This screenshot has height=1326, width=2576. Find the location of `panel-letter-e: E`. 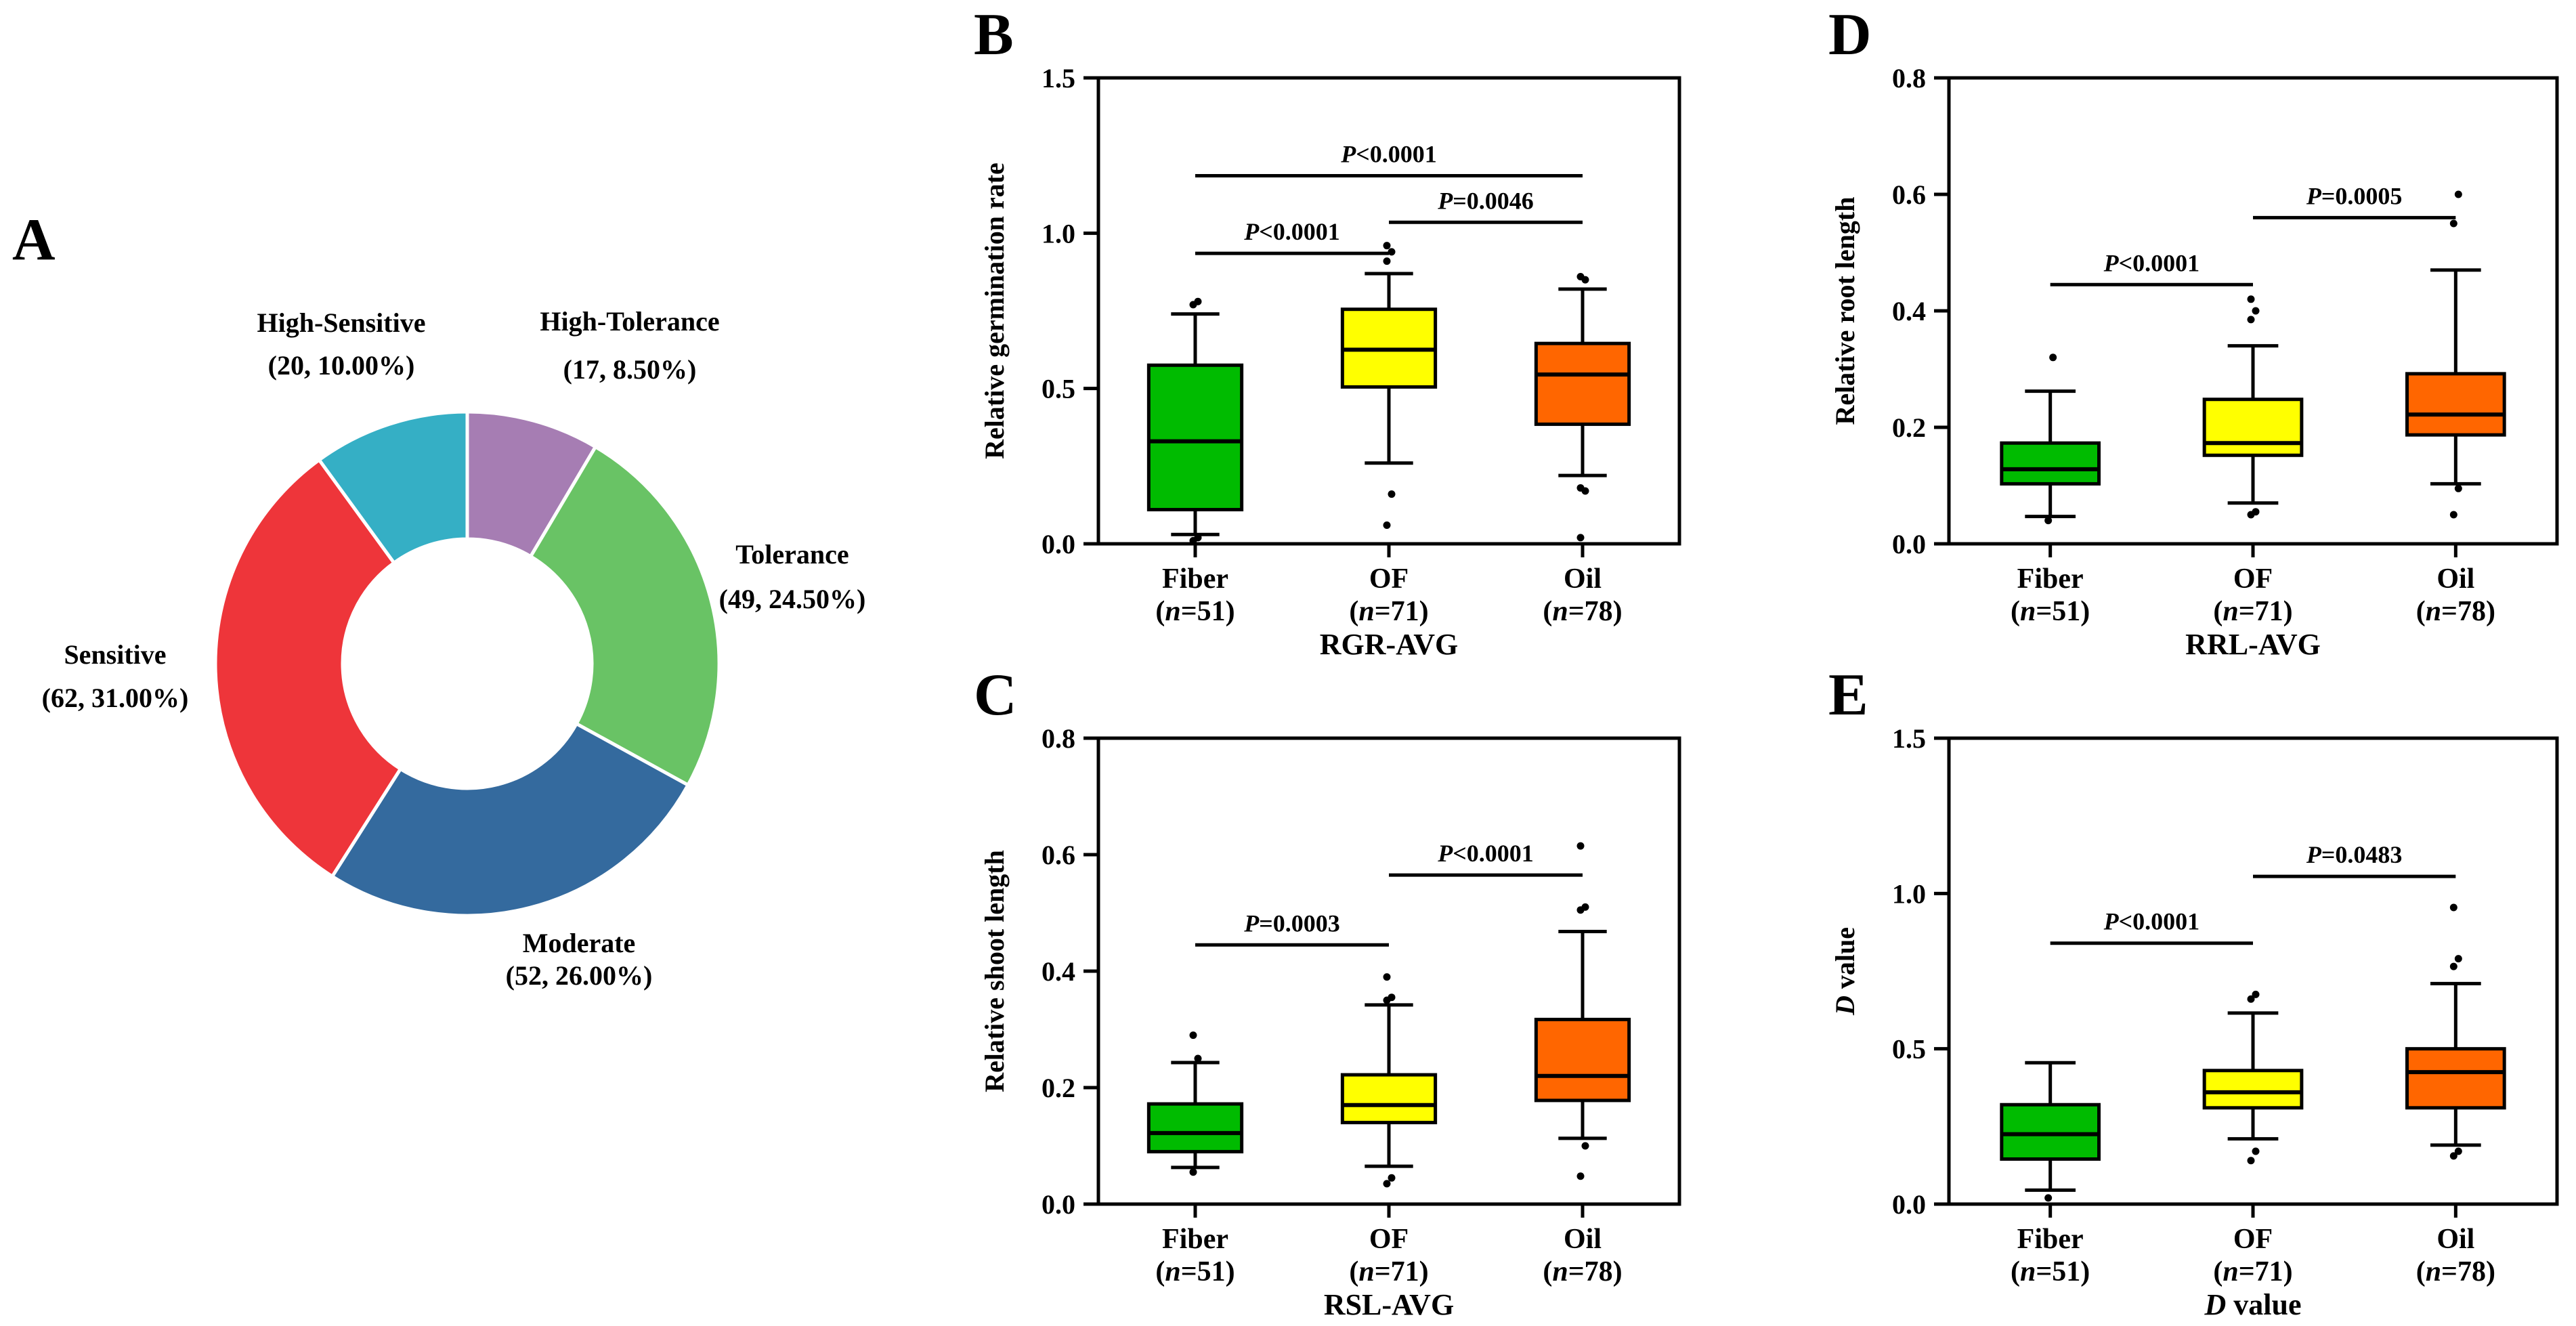

panel-letter-e: E is located at coordinates (1848, 695).